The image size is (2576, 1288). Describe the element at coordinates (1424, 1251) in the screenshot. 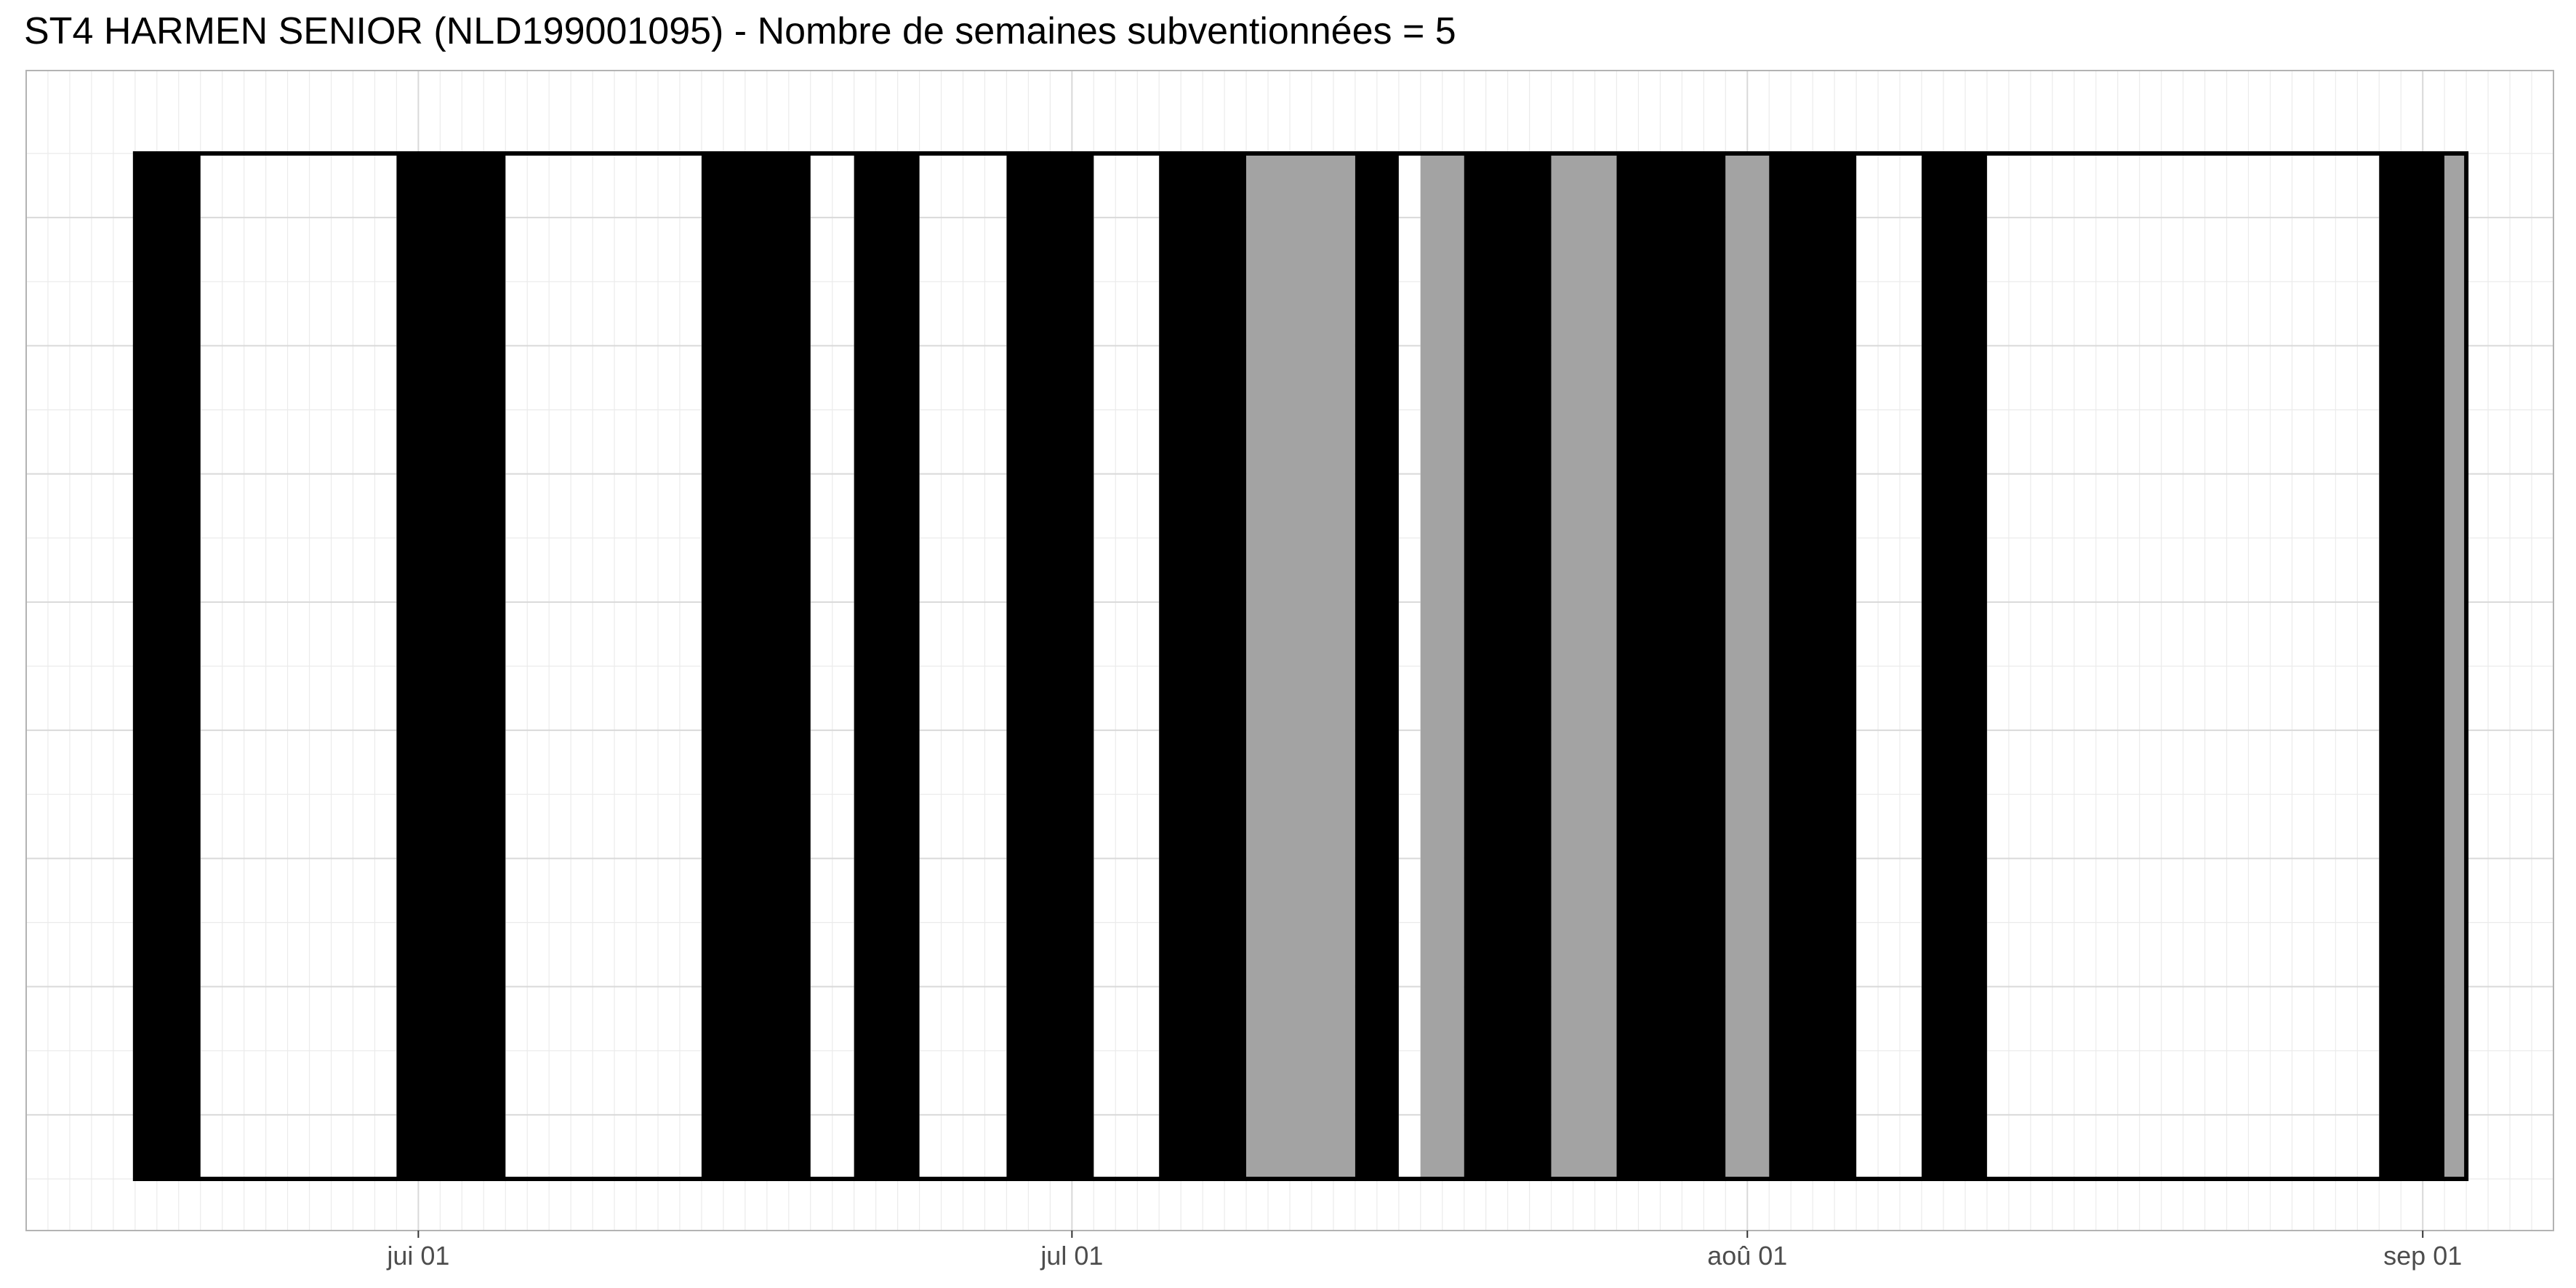

I see `x-axis: jui 01 jul 01 aoû 01 sep 01` at that location.